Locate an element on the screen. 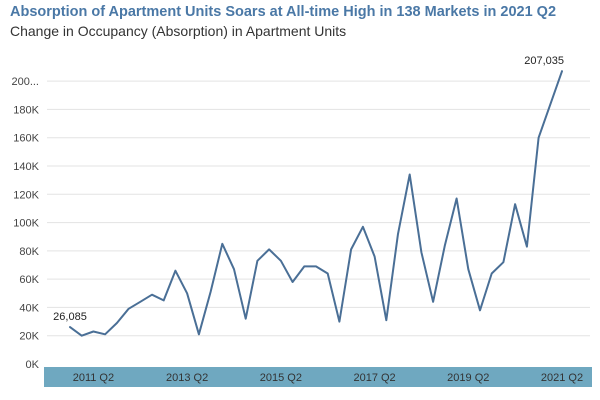 The image size is (600, 400). x-tick-label: 2015 Q2 is located at coordinates (281, 378).